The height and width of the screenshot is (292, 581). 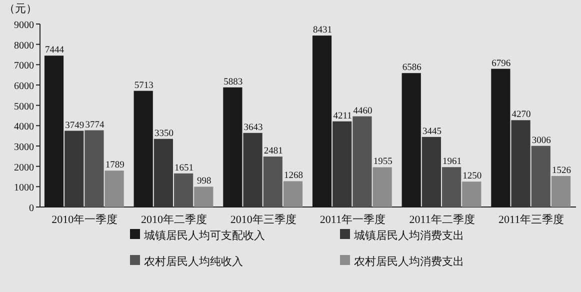 What do you see at coordinates (432, 131) in the screenshot?
I see `data-label: 3445` at bounding box center [432, 131].